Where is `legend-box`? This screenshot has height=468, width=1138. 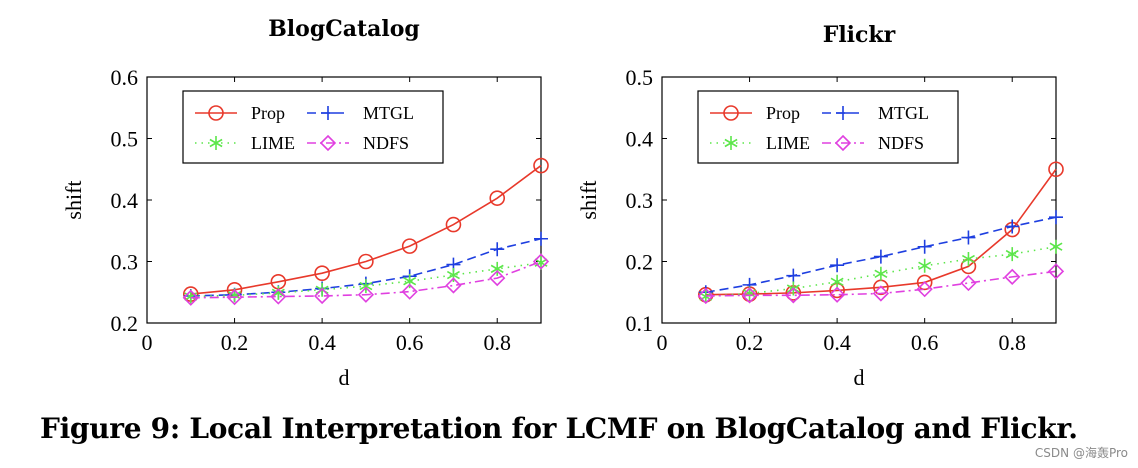 legend-box is located at coordinates (313, 127).